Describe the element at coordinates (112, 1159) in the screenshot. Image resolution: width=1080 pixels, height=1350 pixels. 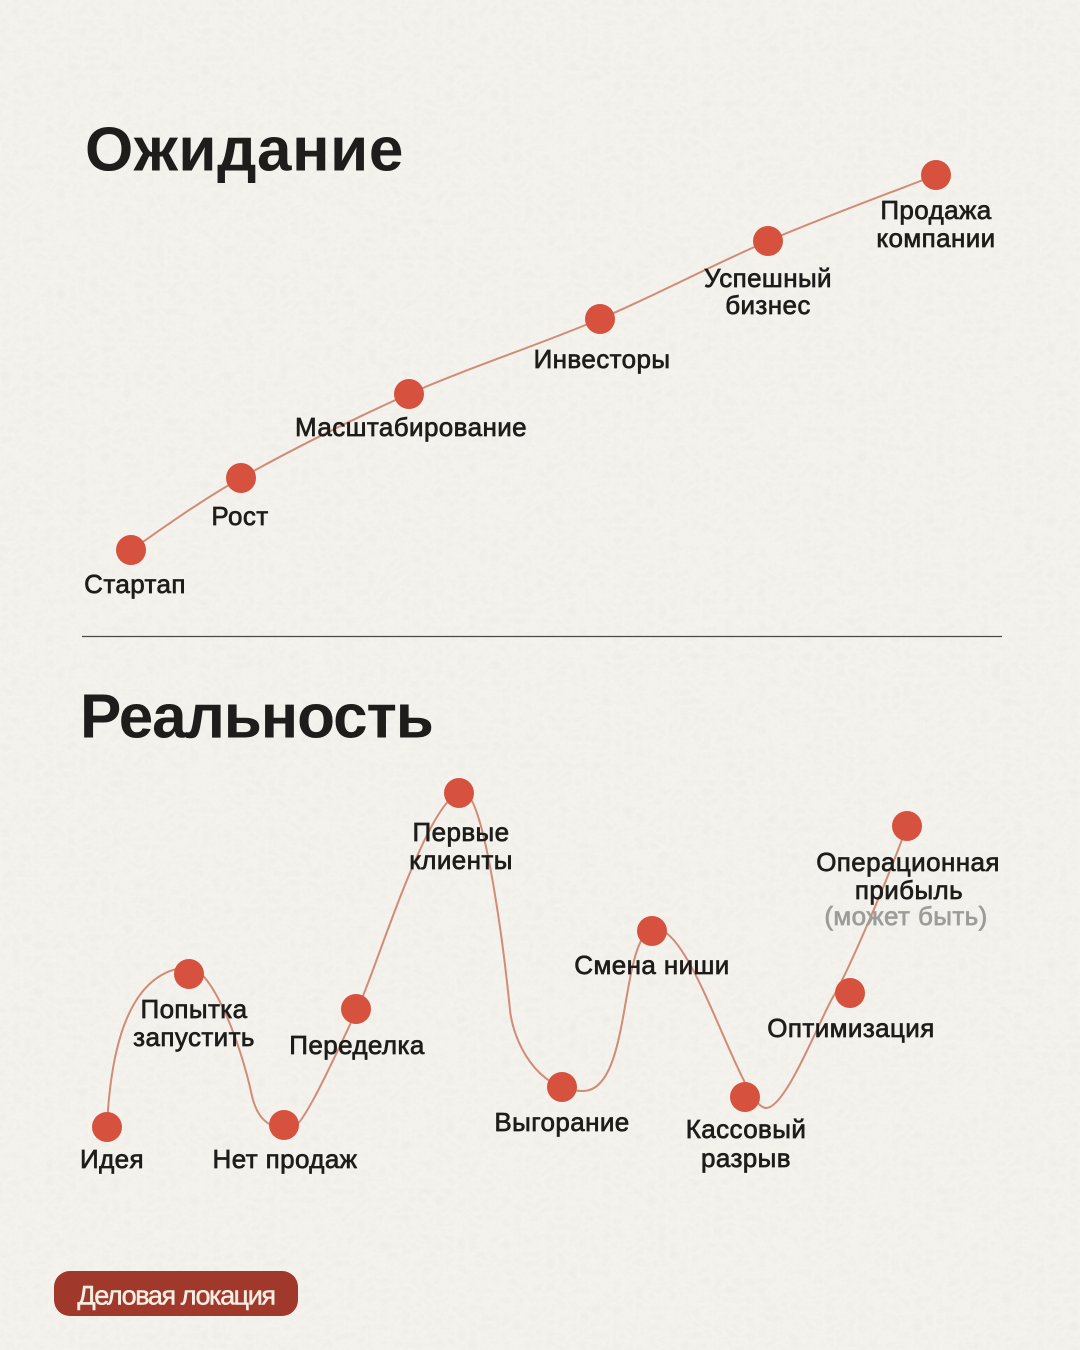
I see `svg-text: Идея` at that location.